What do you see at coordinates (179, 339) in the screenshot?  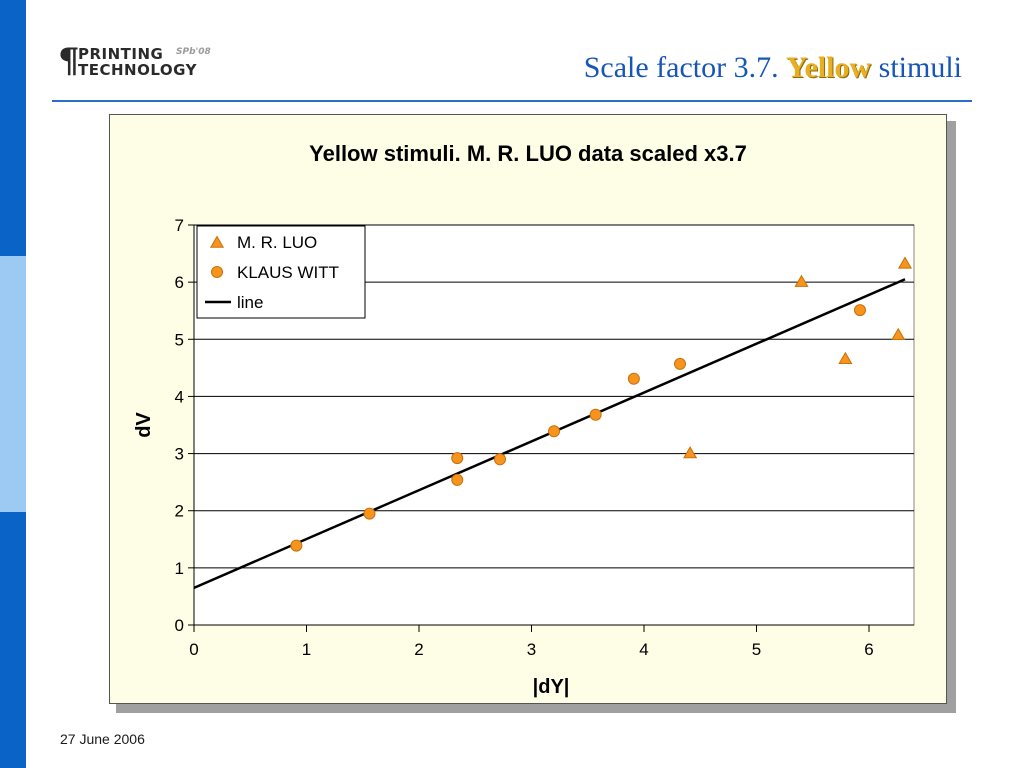 I see `y-tick-label: 5` at bounding box center [179, 339].